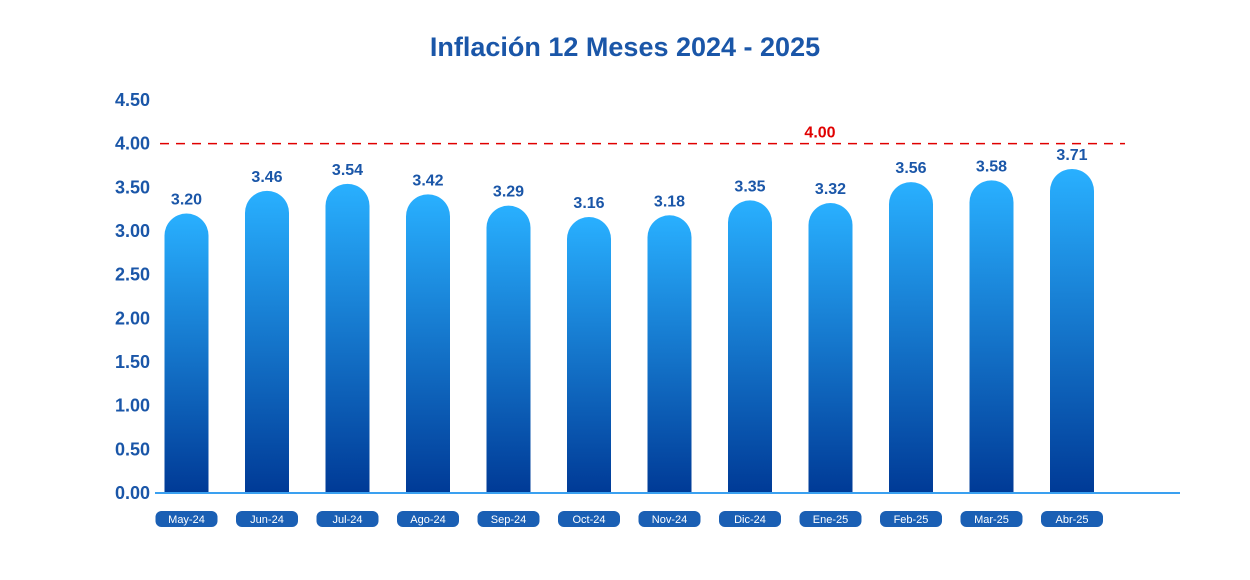 This screenshot has height=580, width=1250. Describe the element at coordinates (132, 318) in the screenshot. I see `y-tick-label: 2.00` at that location.